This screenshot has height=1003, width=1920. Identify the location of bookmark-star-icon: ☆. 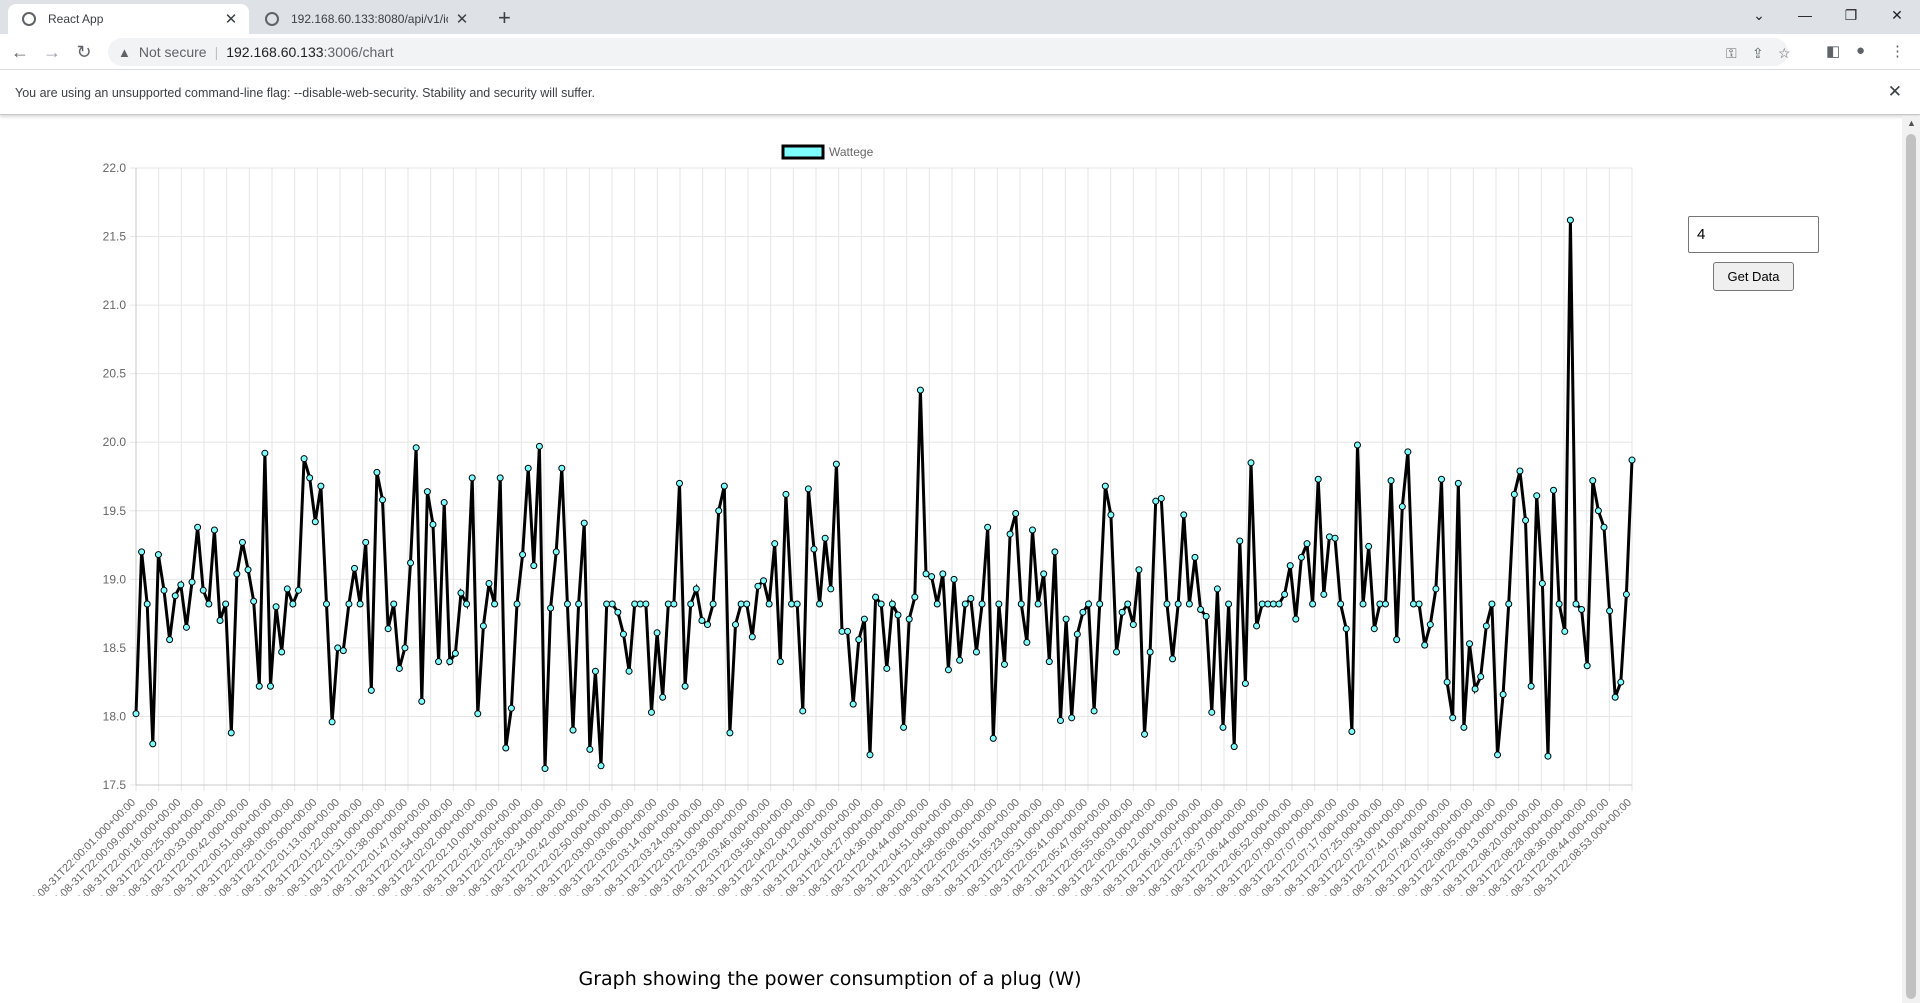
(1784, 53).